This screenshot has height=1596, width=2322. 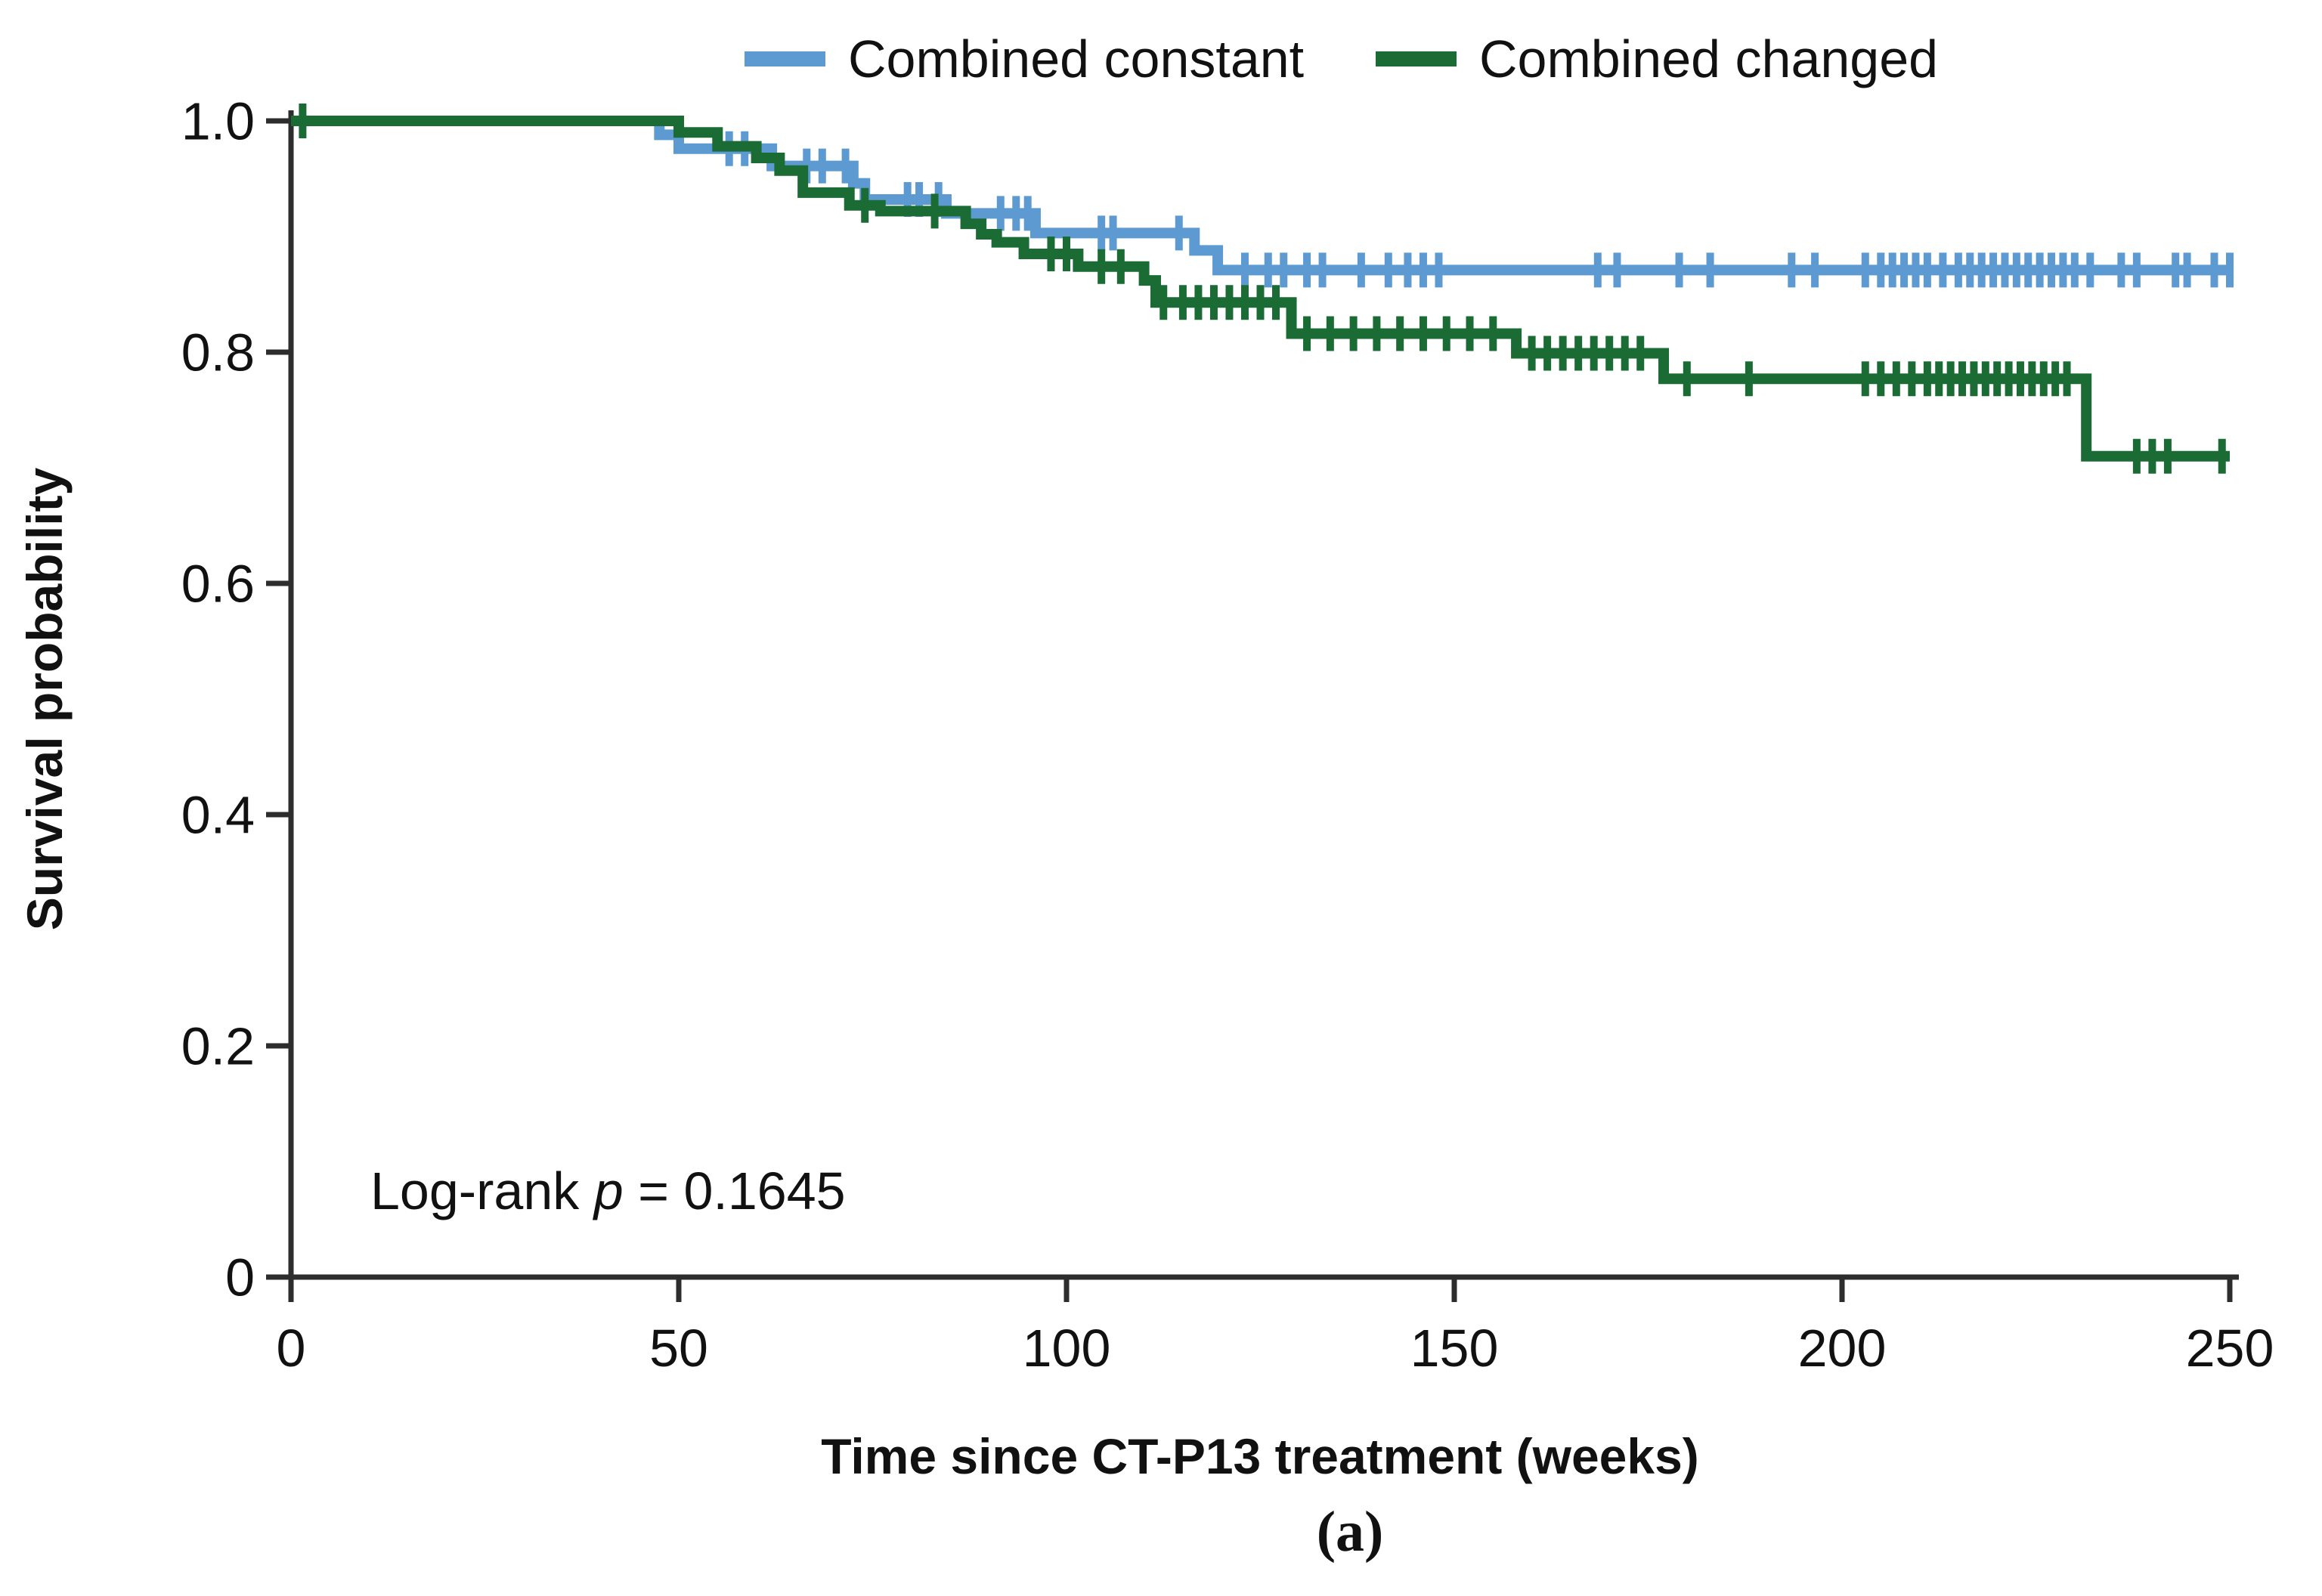 What do you see at coordinates (679, 1348) in the screenshot?
I see `x-tick-label: 50` at bounding box center [679, 1348].